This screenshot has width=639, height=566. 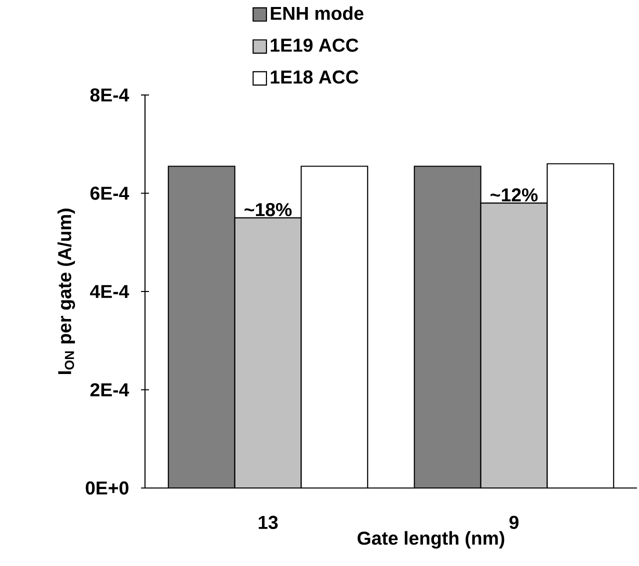 What do you see at coordinates (110, 291) in the screenshot?
I see `y-tick-label: 4E-4` at bounding box center [110, 291].